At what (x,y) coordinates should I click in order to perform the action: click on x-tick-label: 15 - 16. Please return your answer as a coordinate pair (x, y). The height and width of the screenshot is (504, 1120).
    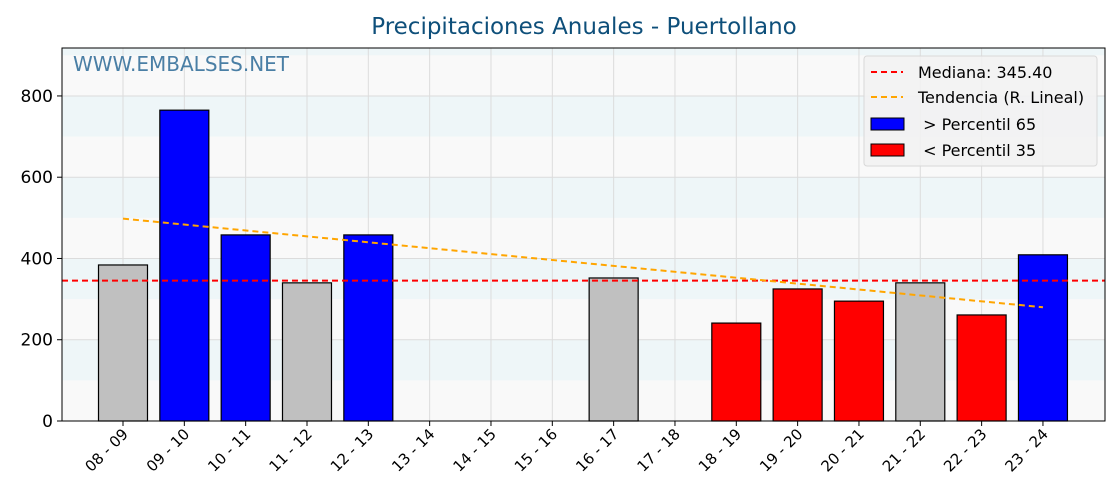
    Looking at the image, I should click on (536, 450).